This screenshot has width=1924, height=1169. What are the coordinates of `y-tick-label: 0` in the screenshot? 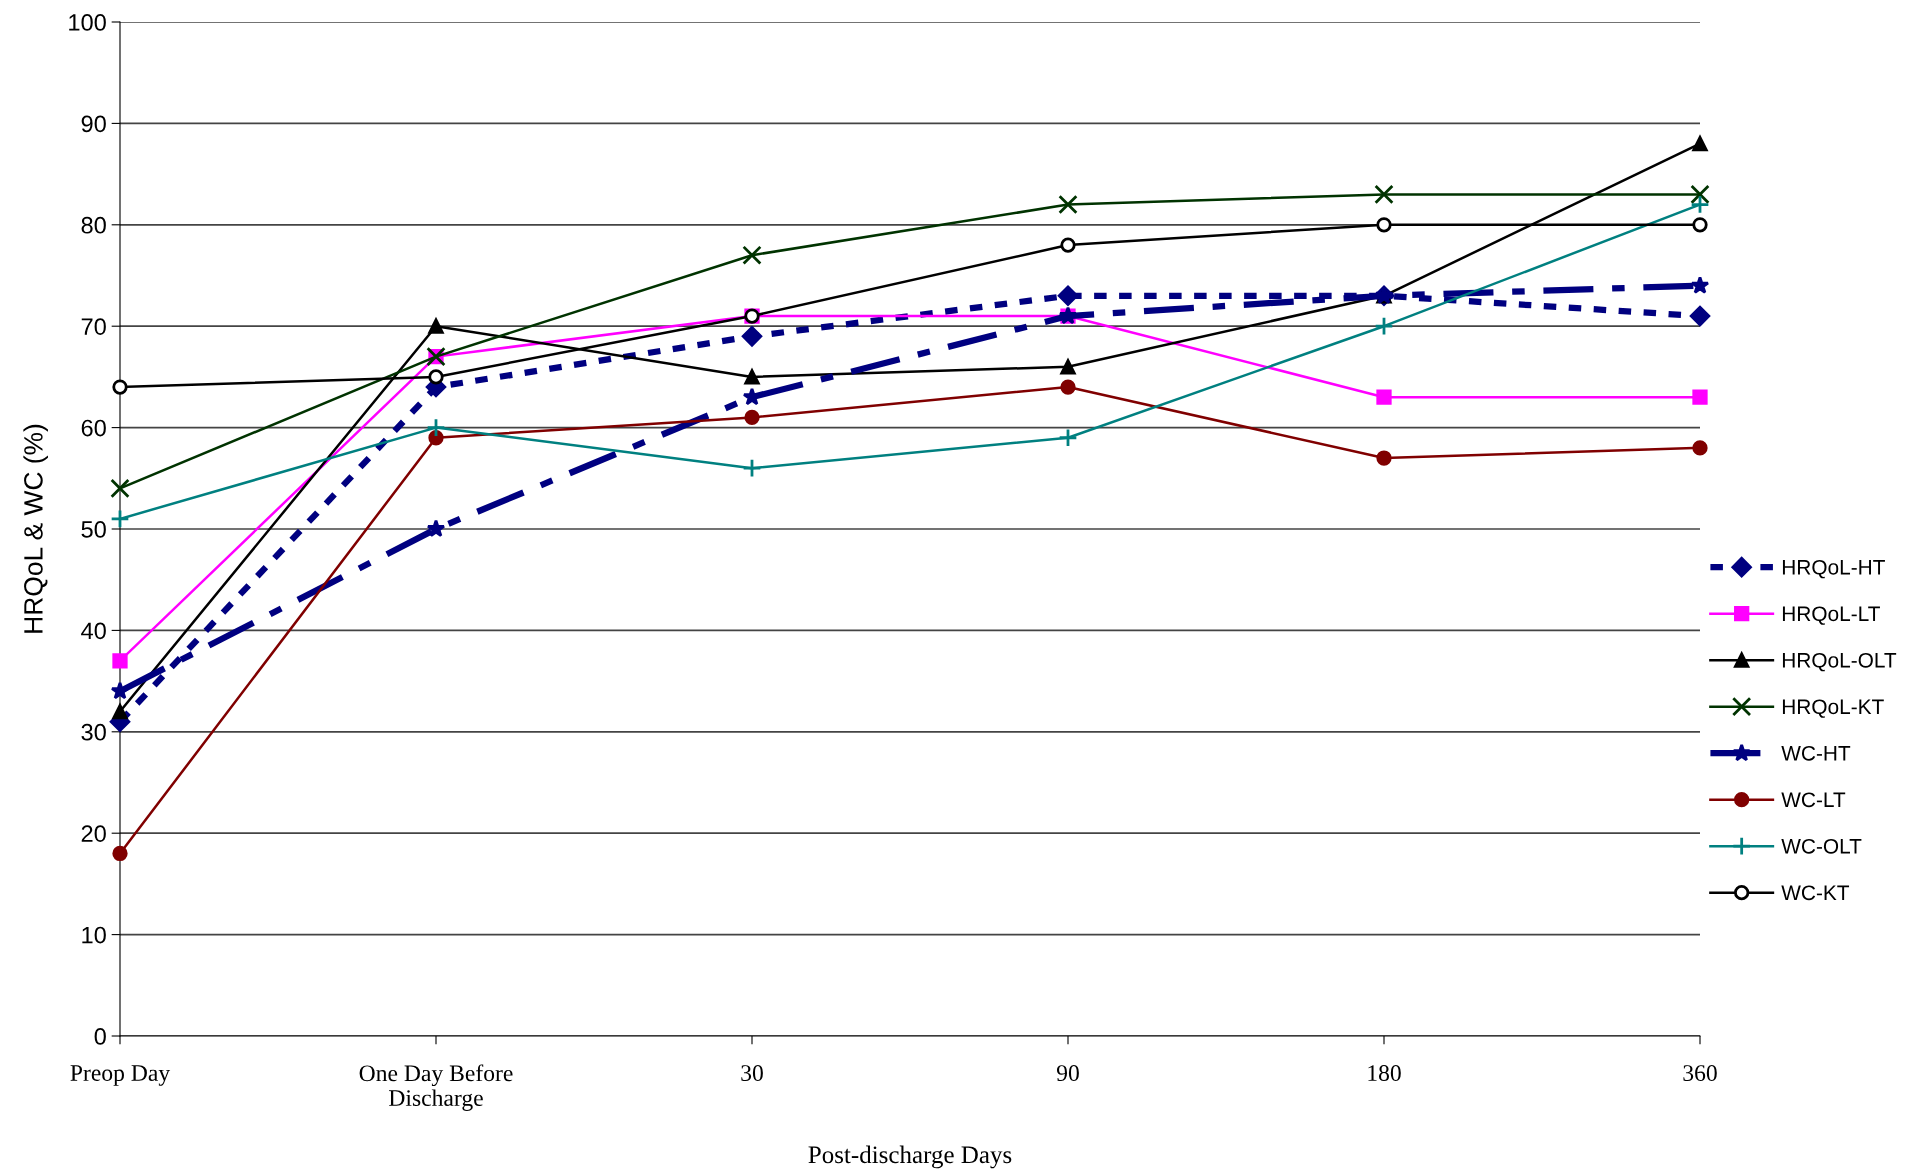 It's located at (100, 1036).